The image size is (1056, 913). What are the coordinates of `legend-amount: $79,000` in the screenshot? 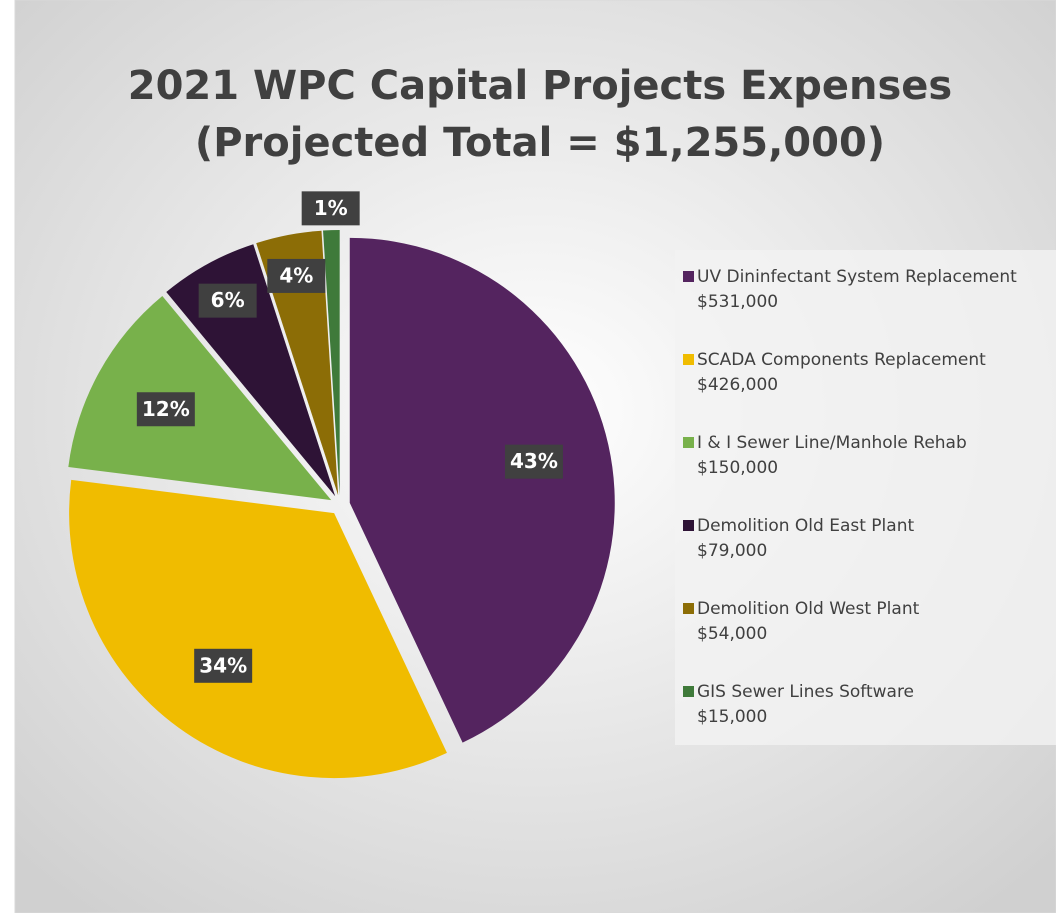 It's located at (732, 551).